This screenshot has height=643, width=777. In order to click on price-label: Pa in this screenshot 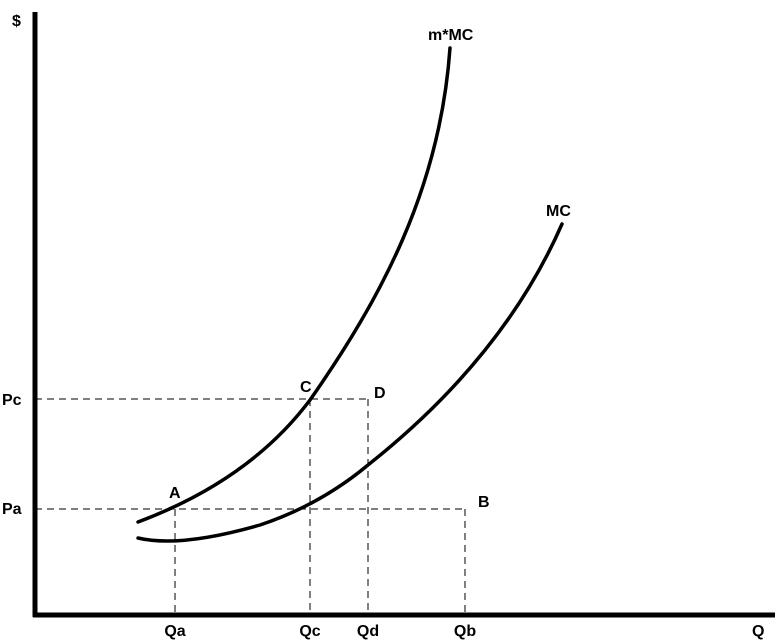, I will do `click(12, 509)`.